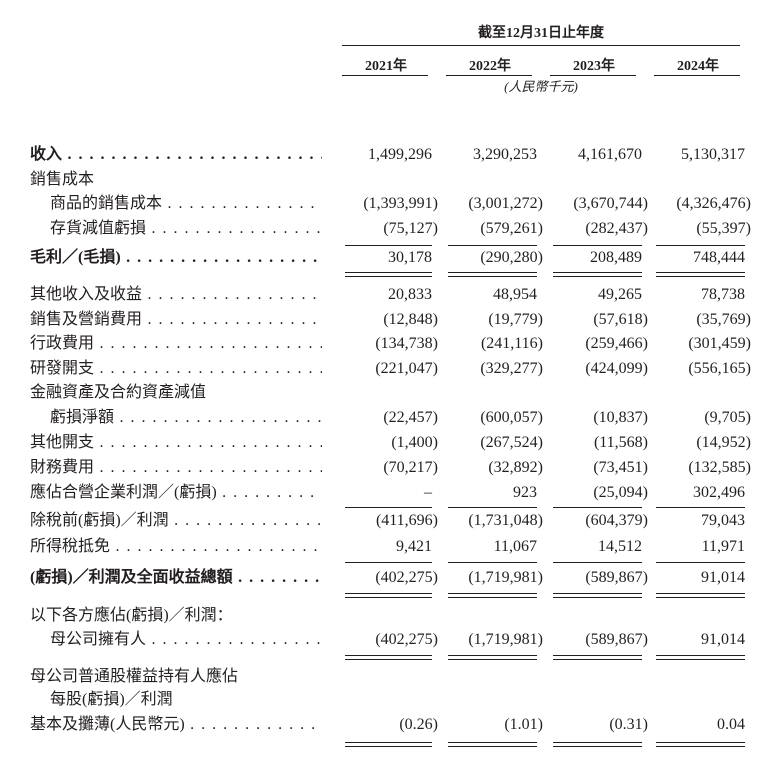  What do you see at coordinates (620, 467) in the screenshot?
I see `cell-value-3: (73,451)` at bounding box center [620, 467].